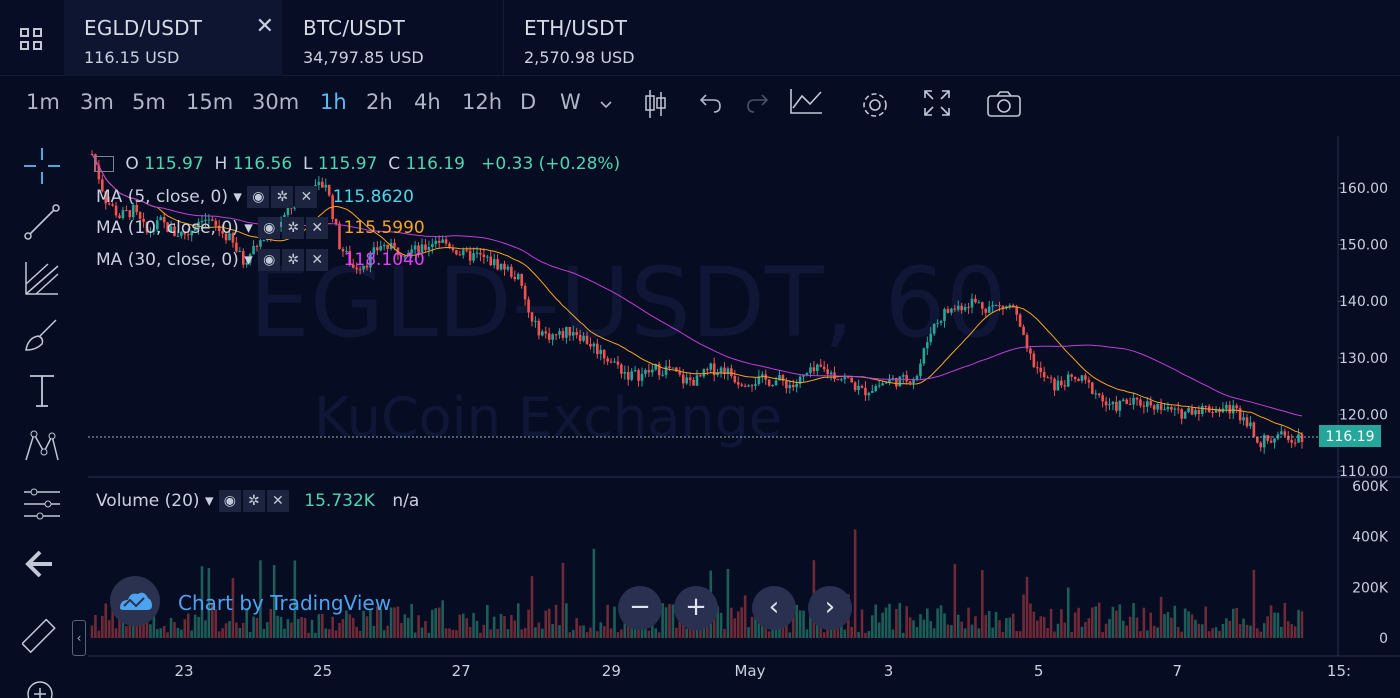 This screenshot has height=698, width=1400. Describe the element at coordinates (285, 603) in the screenshot. I see `tradingview-link: Chart by TradingView` at that location.